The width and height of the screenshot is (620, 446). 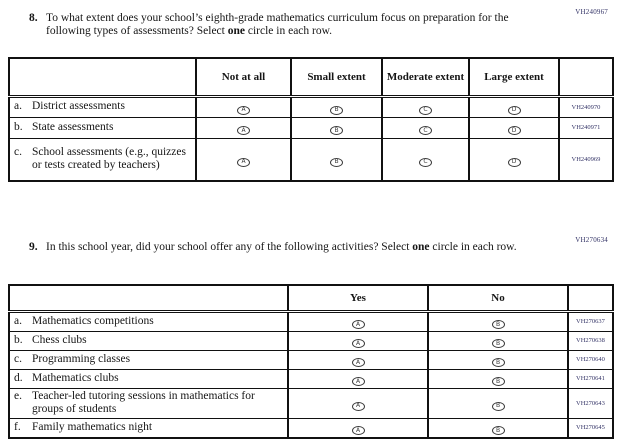 I want to click on row-admin-code: VH270645, so click(x=590, y=428).